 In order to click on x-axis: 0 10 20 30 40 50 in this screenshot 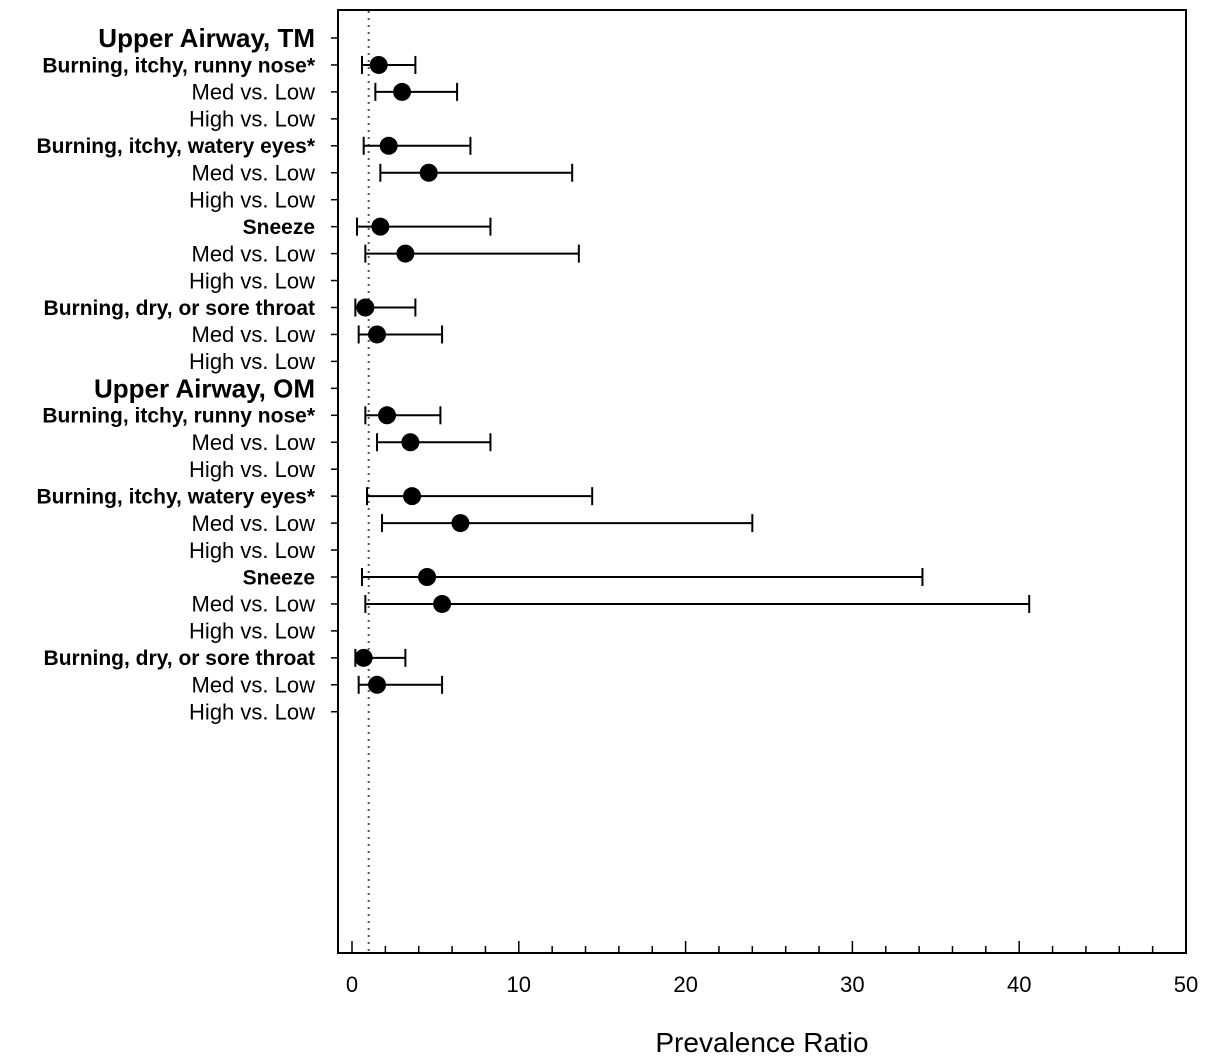, I will do `click(772, 969)`.